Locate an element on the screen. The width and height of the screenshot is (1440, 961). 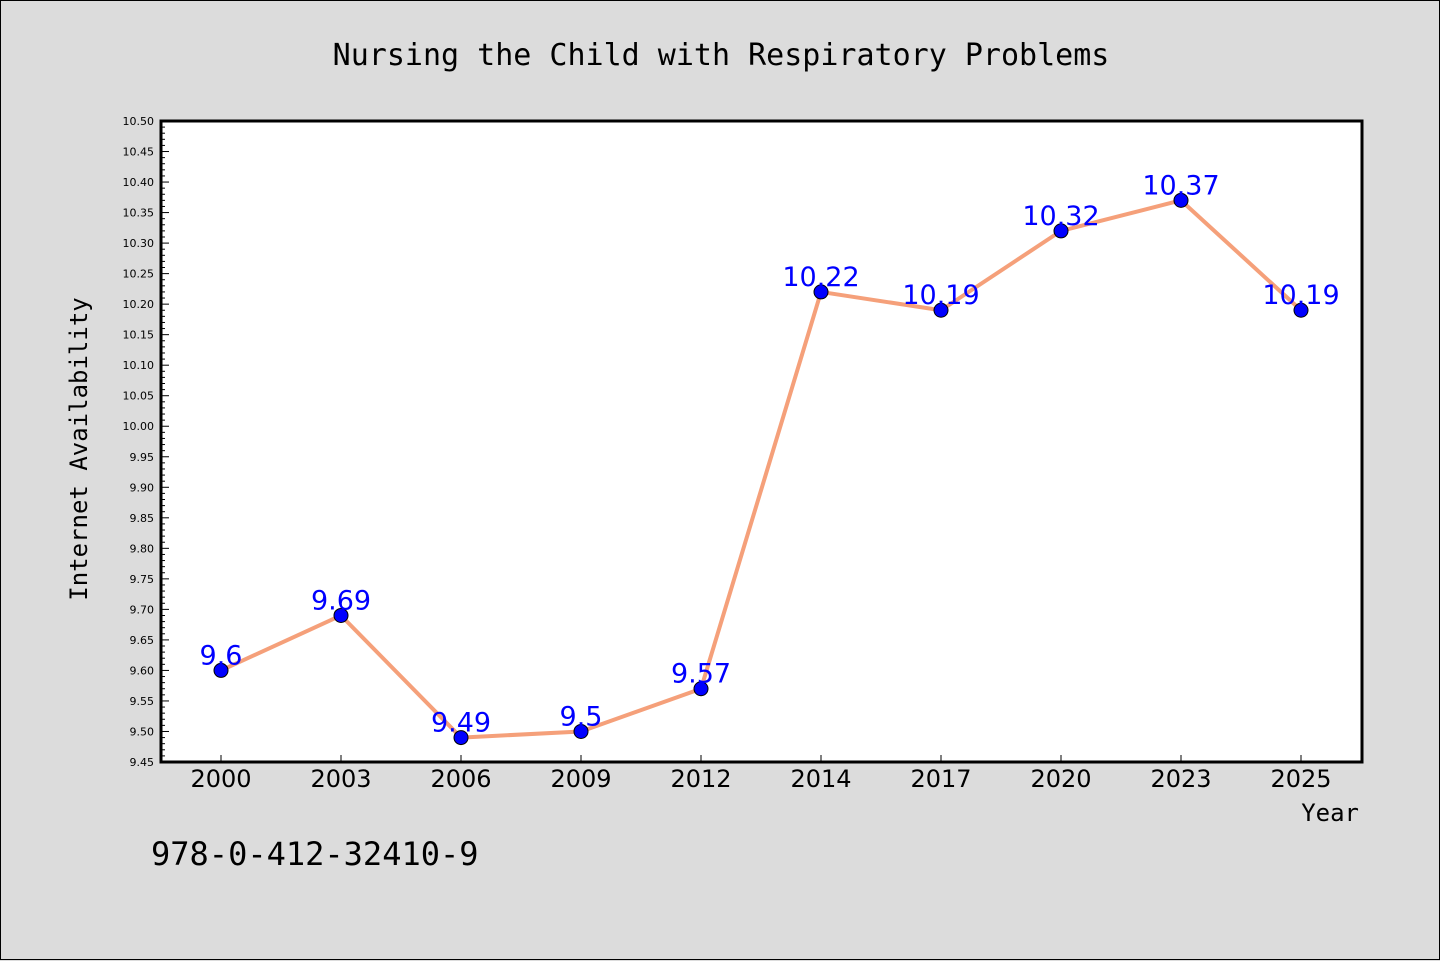
data-label: 9.57 is located at coordinates (701, 674).